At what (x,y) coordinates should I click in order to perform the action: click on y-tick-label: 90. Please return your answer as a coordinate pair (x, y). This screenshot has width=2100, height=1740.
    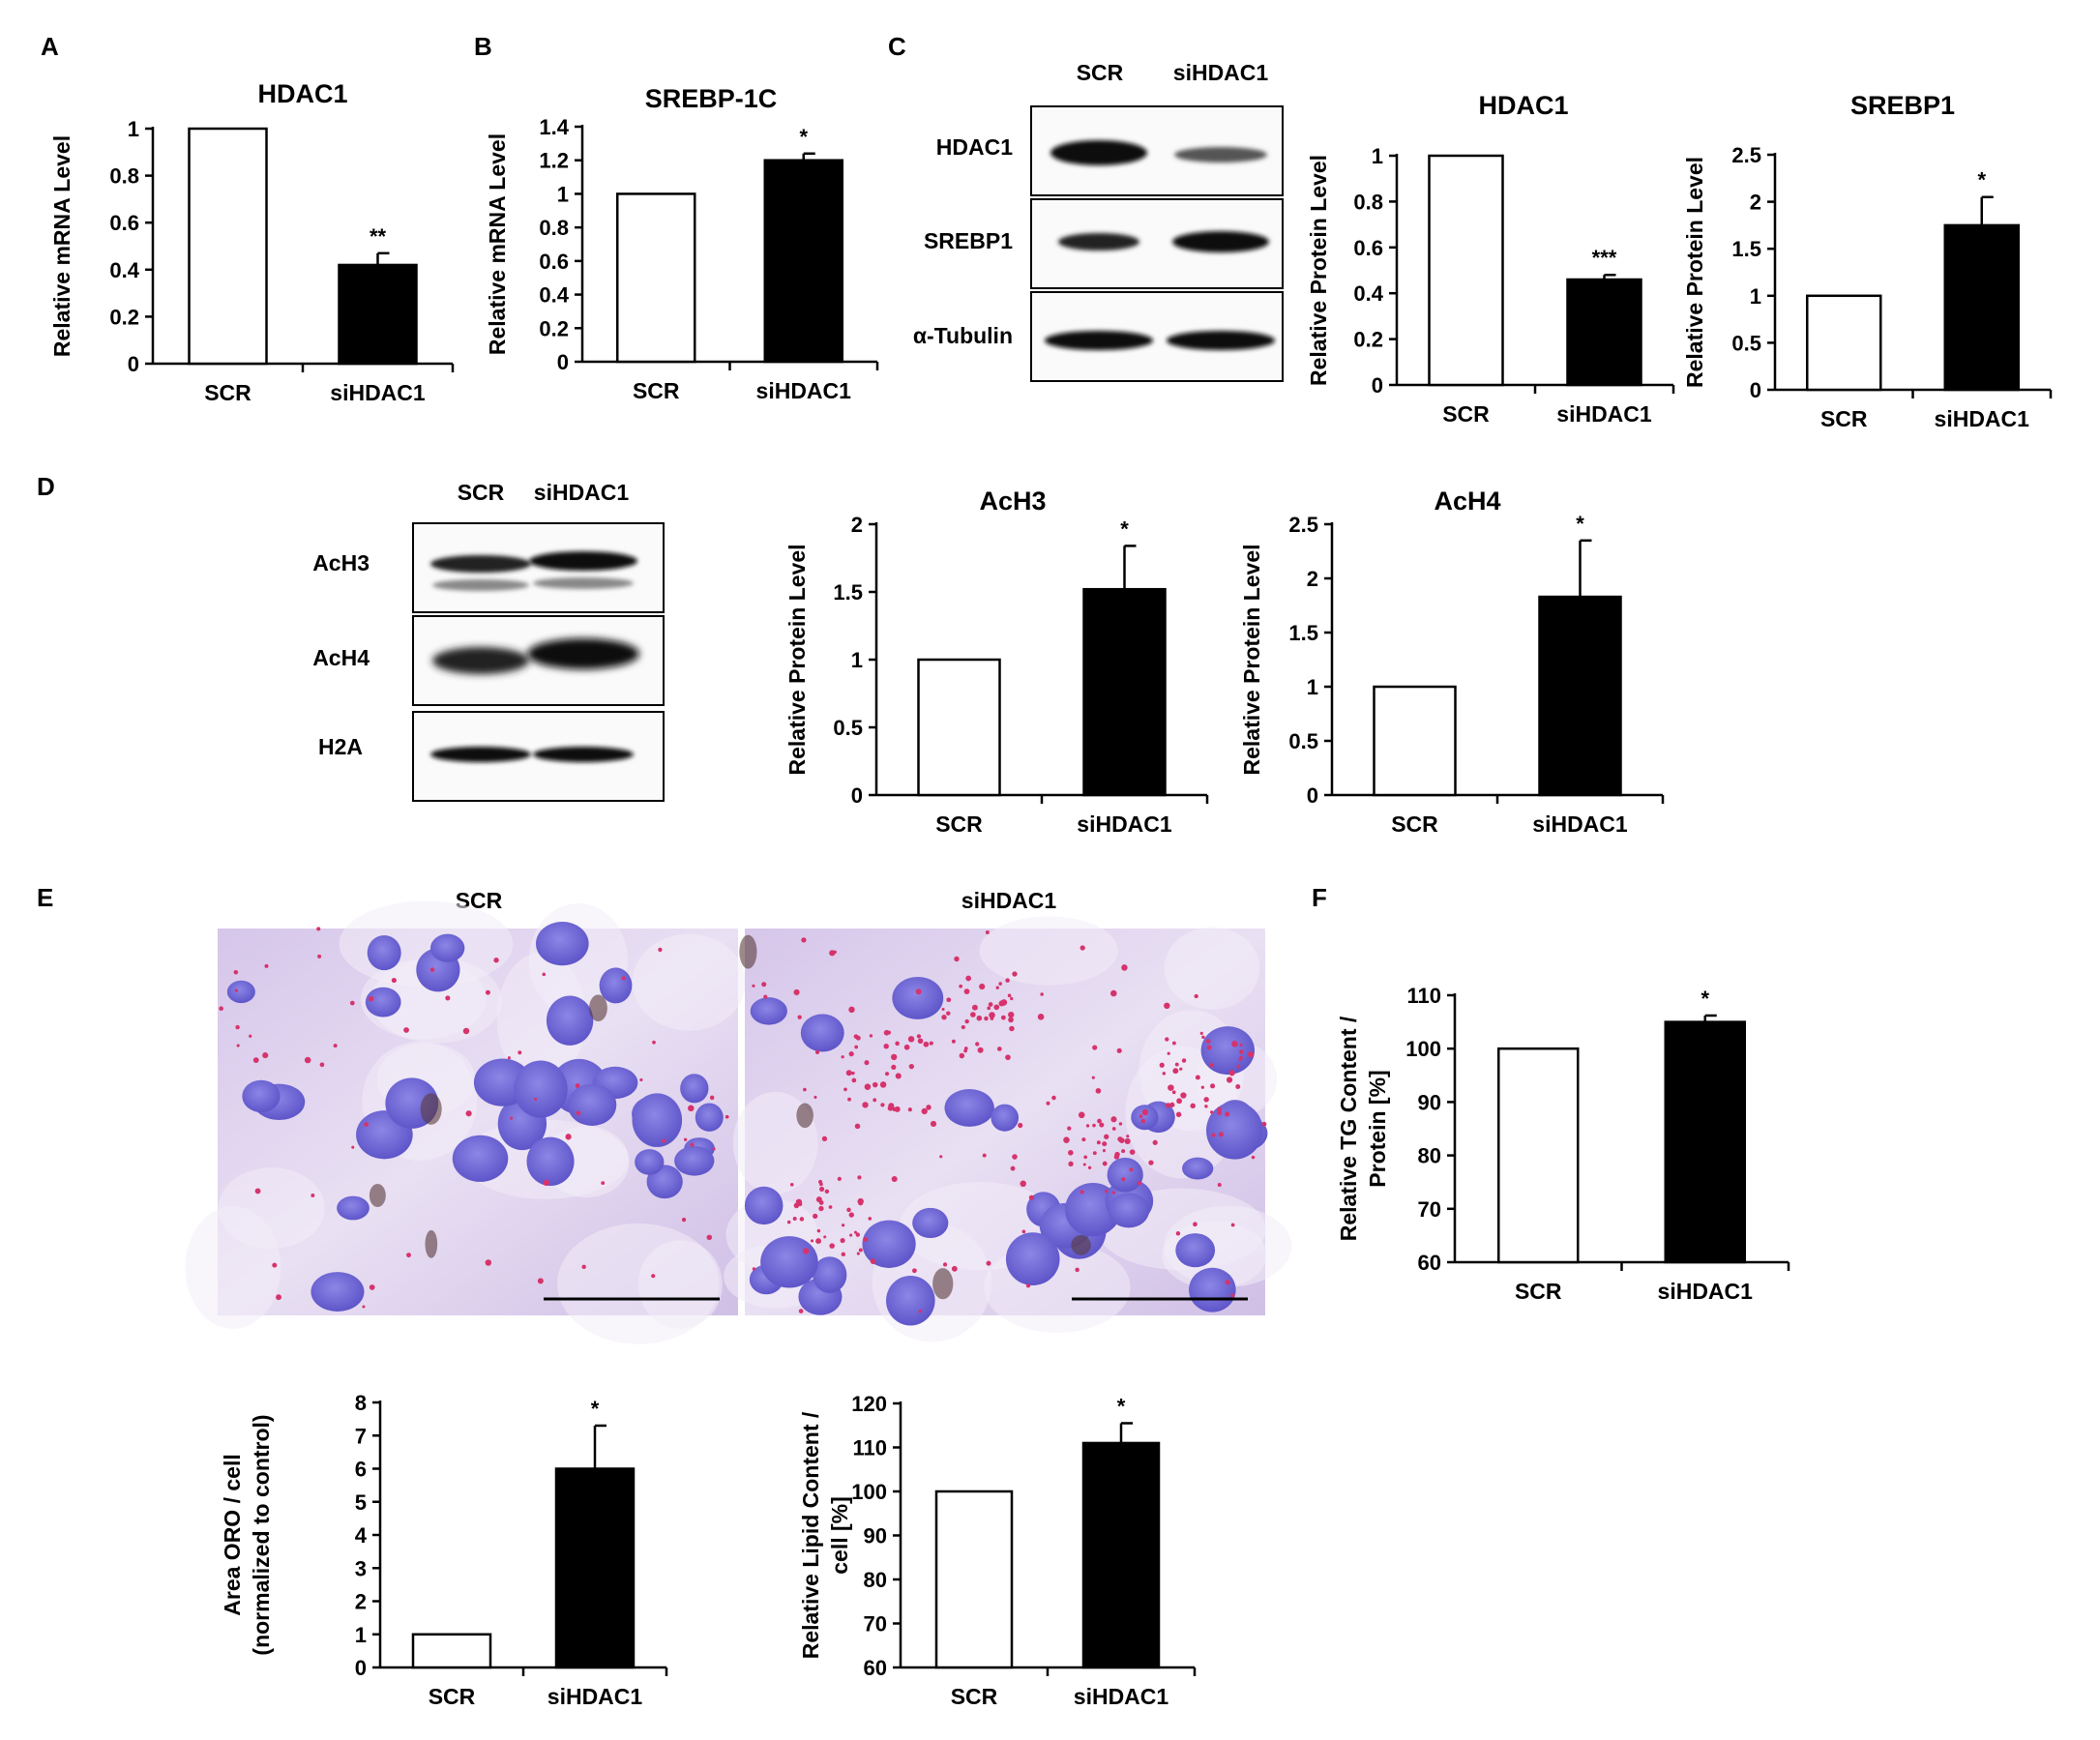
    Looking at the image, I should click on (1429, 1102).